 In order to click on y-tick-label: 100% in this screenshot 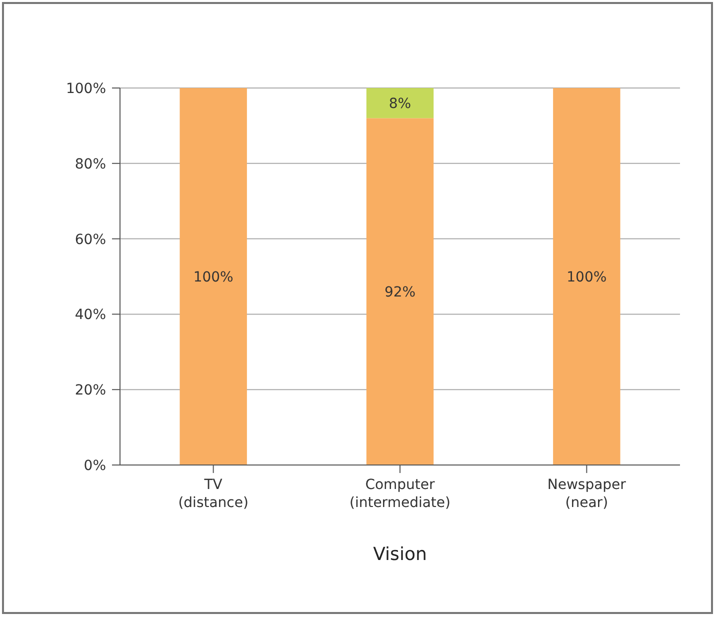, I will do `click(86, 89)`.